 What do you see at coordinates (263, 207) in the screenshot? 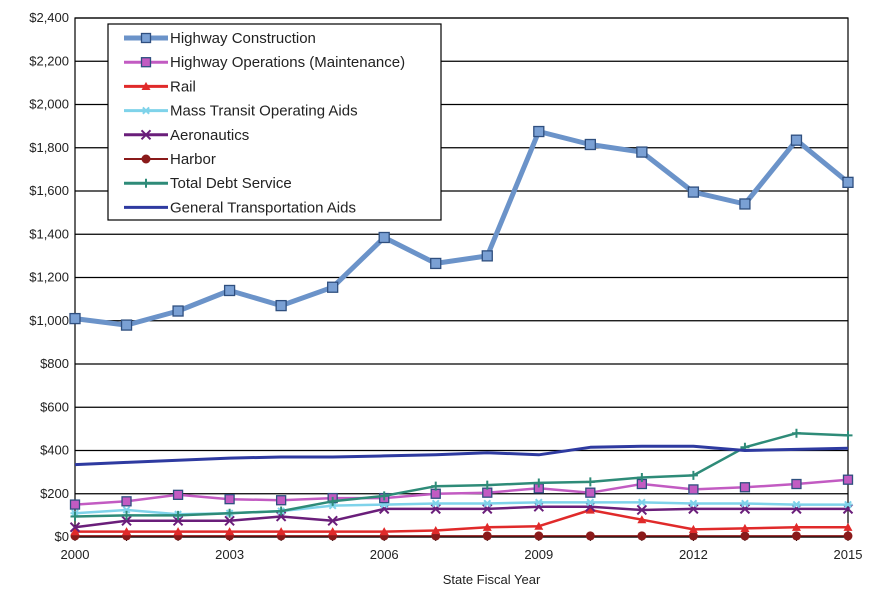
I see `legend-label: General Transportation Aids` at bounding box center [263, 207].